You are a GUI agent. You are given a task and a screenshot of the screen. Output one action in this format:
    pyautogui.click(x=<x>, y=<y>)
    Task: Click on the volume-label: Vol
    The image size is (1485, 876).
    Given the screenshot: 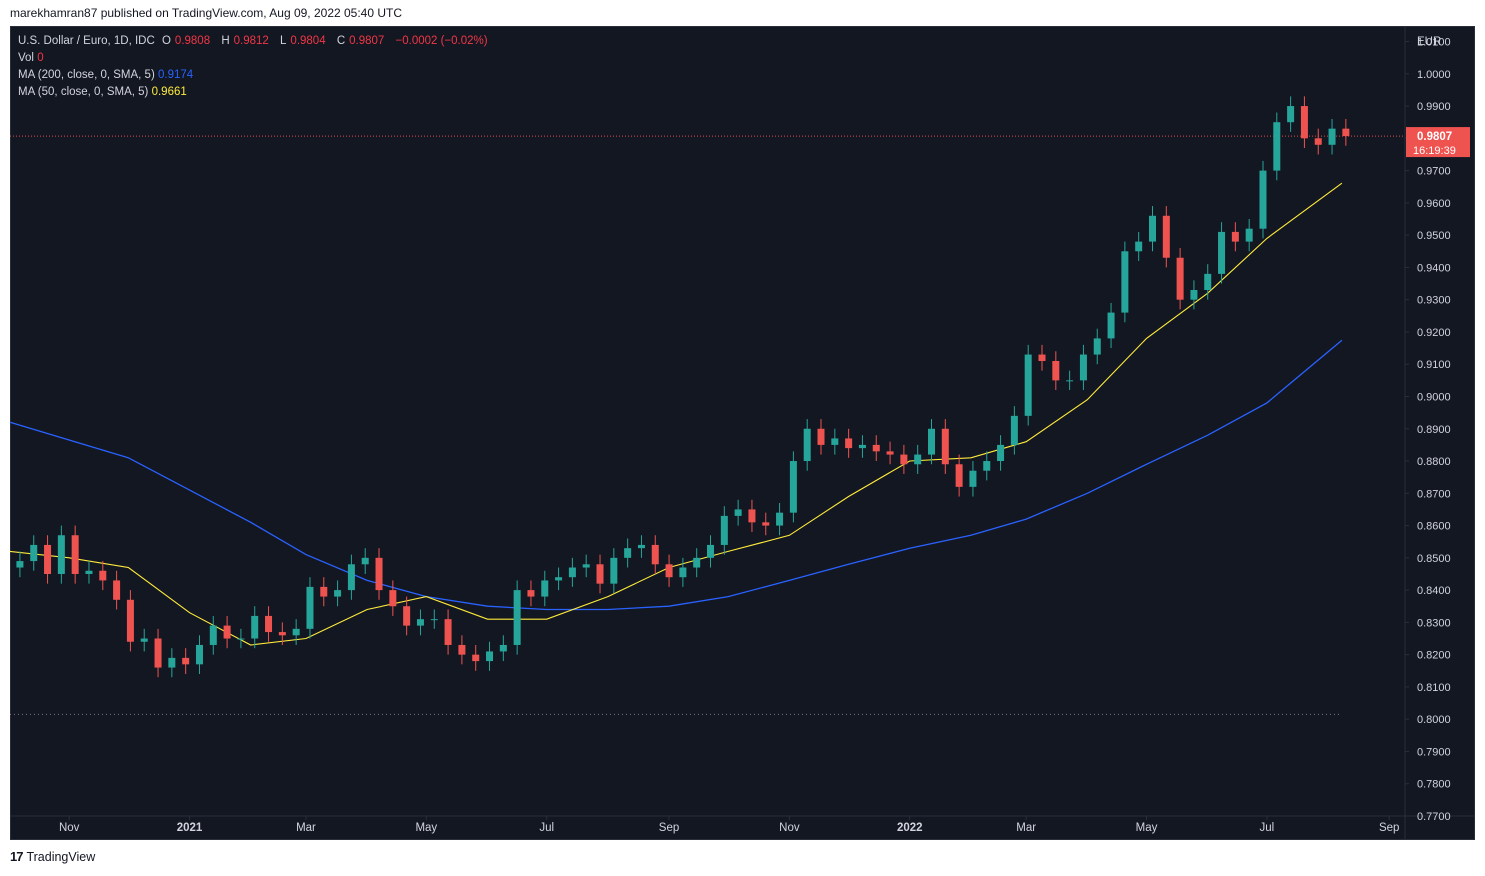 What is the action you would take?
    pyautogui.click(x=26, y=58)
    